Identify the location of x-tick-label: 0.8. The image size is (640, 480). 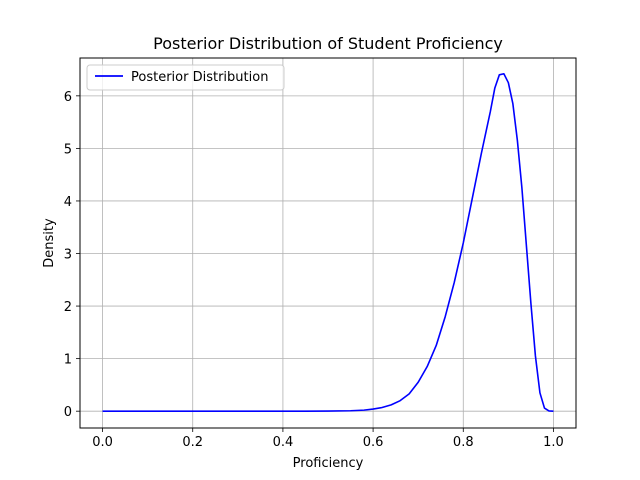
(463, 442).